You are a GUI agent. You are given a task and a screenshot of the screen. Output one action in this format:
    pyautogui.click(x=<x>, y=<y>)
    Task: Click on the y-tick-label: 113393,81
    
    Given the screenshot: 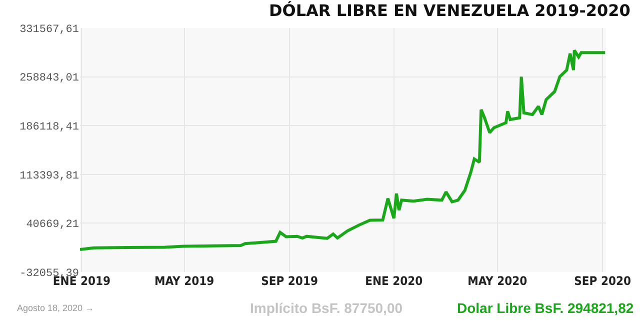 What is the action you would take?
    pyautogui.click(x=50, y=176)
    